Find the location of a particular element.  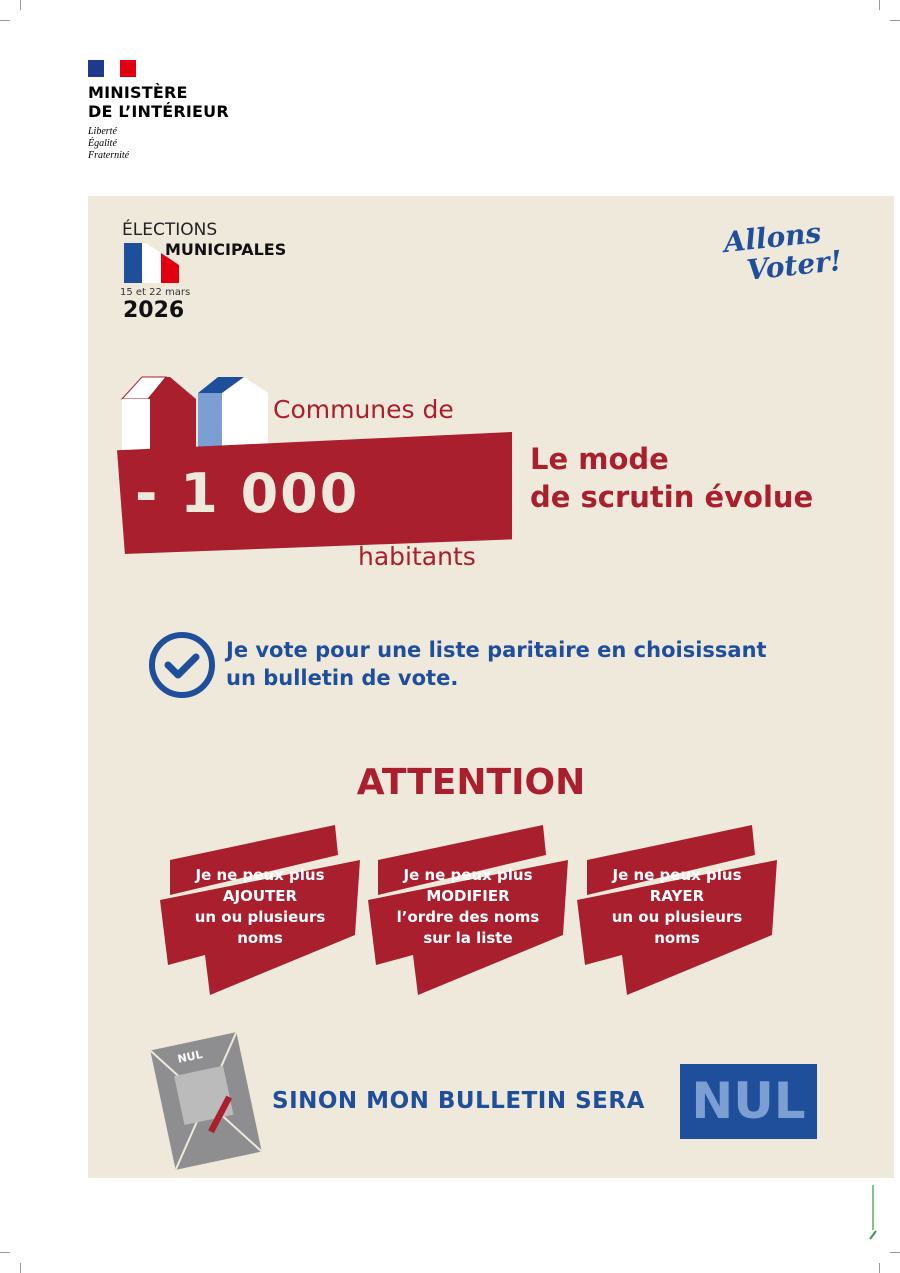

headline-line1: Le mode is located at coordinates (599, 459).